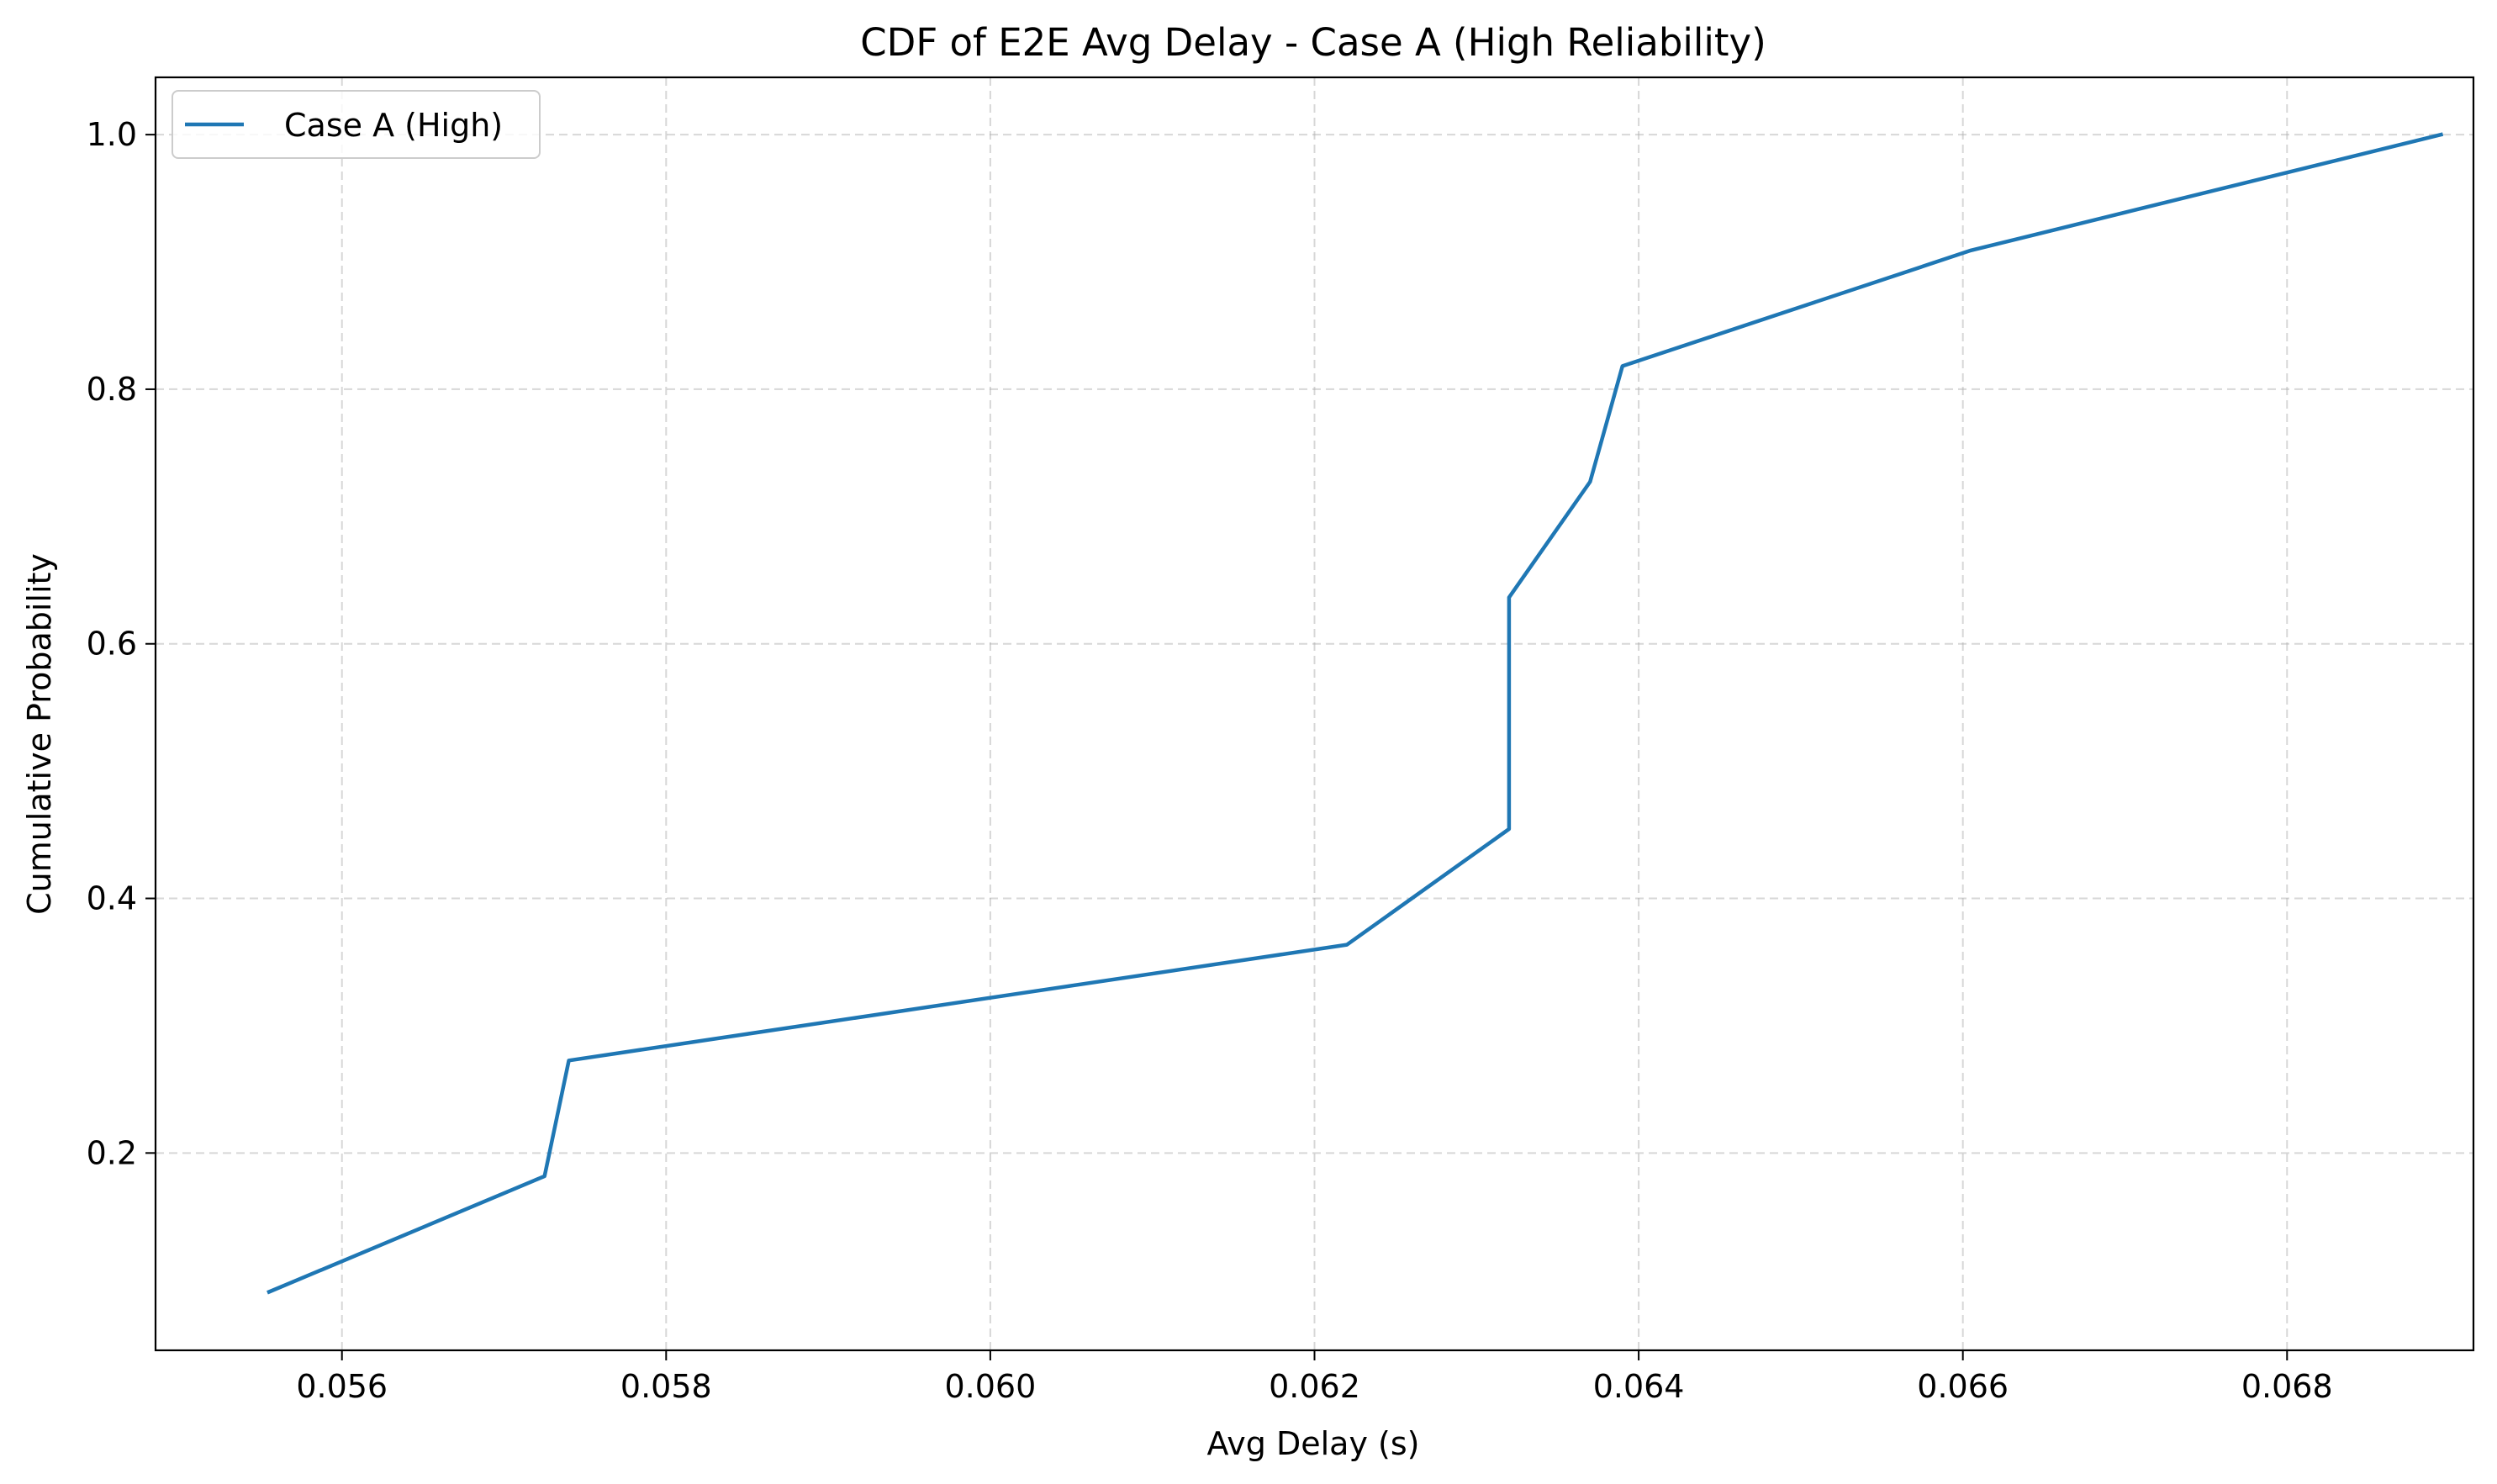  Describe the element at coordinates (2287, 1386) in the screenshot. I see `x-tick-label: 0.068` at that location.